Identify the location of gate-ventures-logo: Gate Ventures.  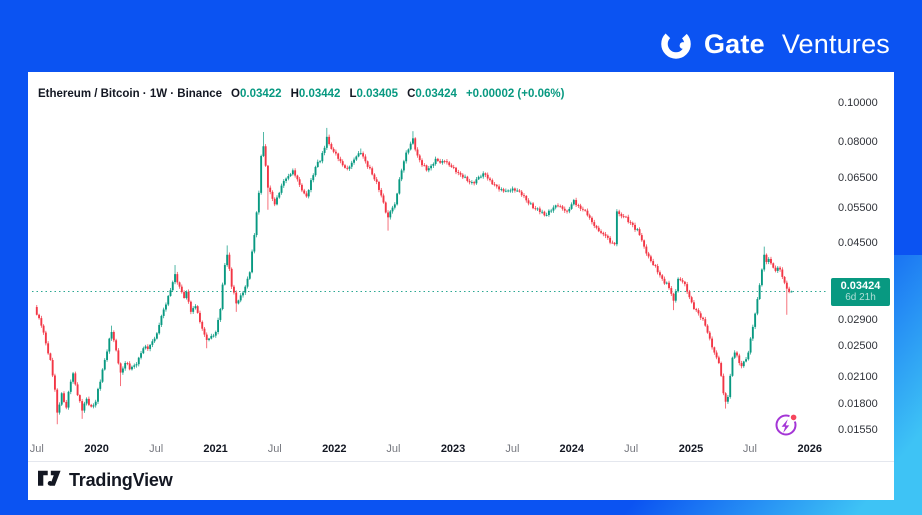
(774, 44).